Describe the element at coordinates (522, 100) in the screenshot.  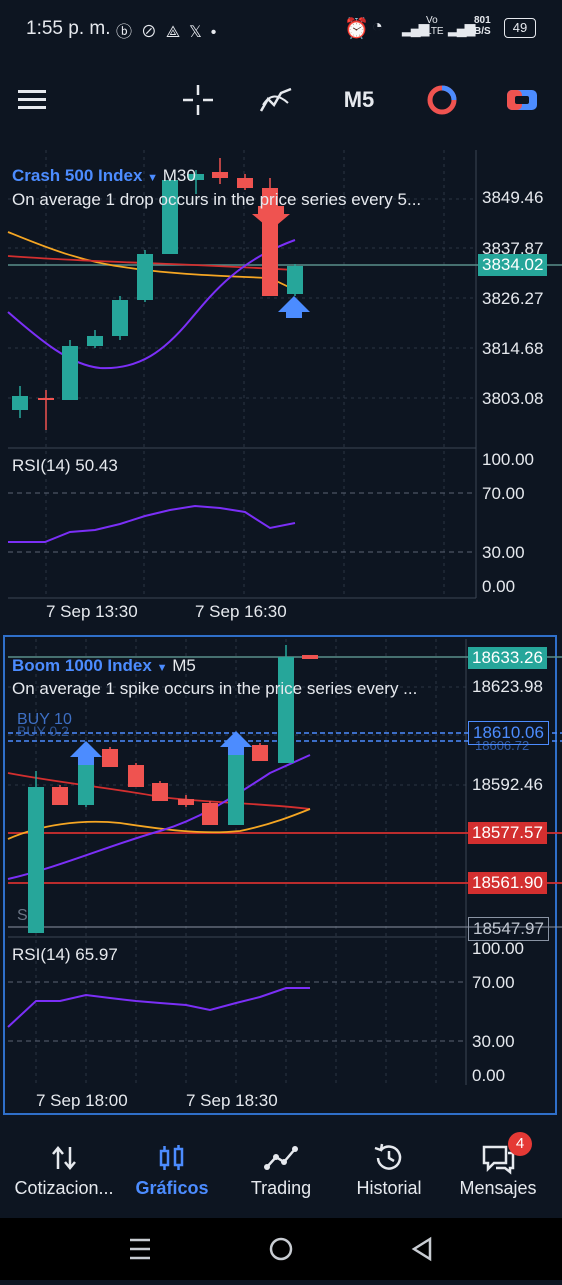
I see `new-order-button` at that location.